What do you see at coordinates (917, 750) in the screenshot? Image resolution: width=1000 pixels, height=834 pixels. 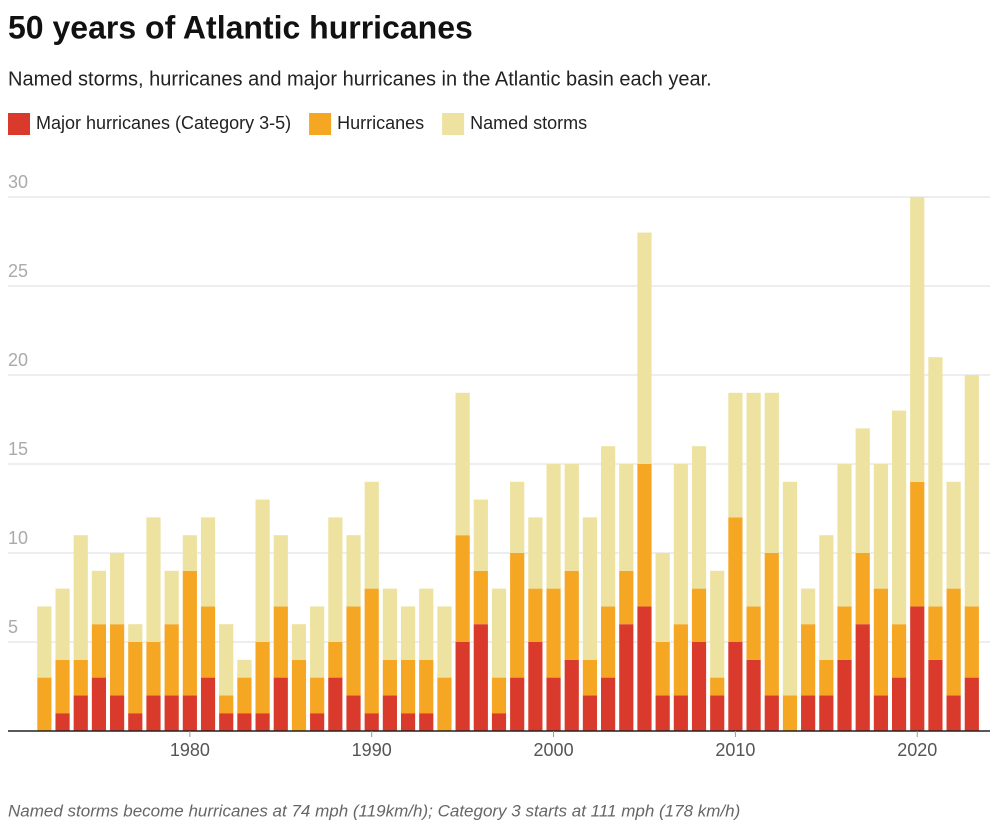 I see `x-tick-label: 2020` at bounding box center [917, 750].